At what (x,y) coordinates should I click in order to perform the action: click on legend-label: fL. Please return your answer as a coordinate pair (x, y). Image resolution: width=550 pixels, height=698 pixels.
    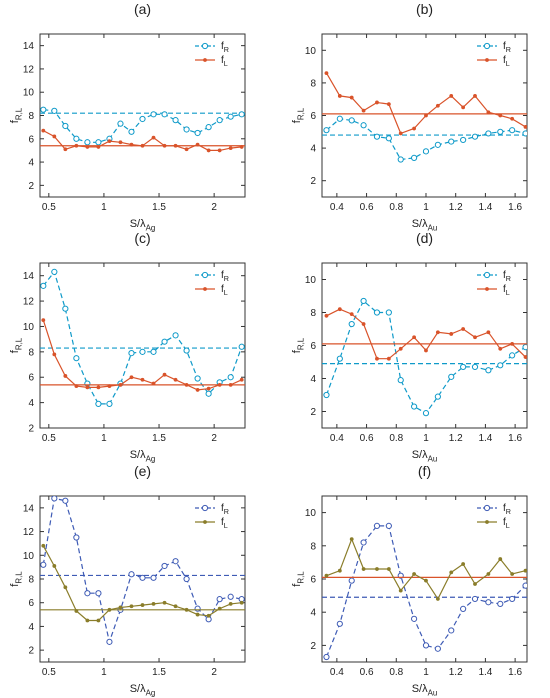
    Looking at the image, I should click on (506, 523).